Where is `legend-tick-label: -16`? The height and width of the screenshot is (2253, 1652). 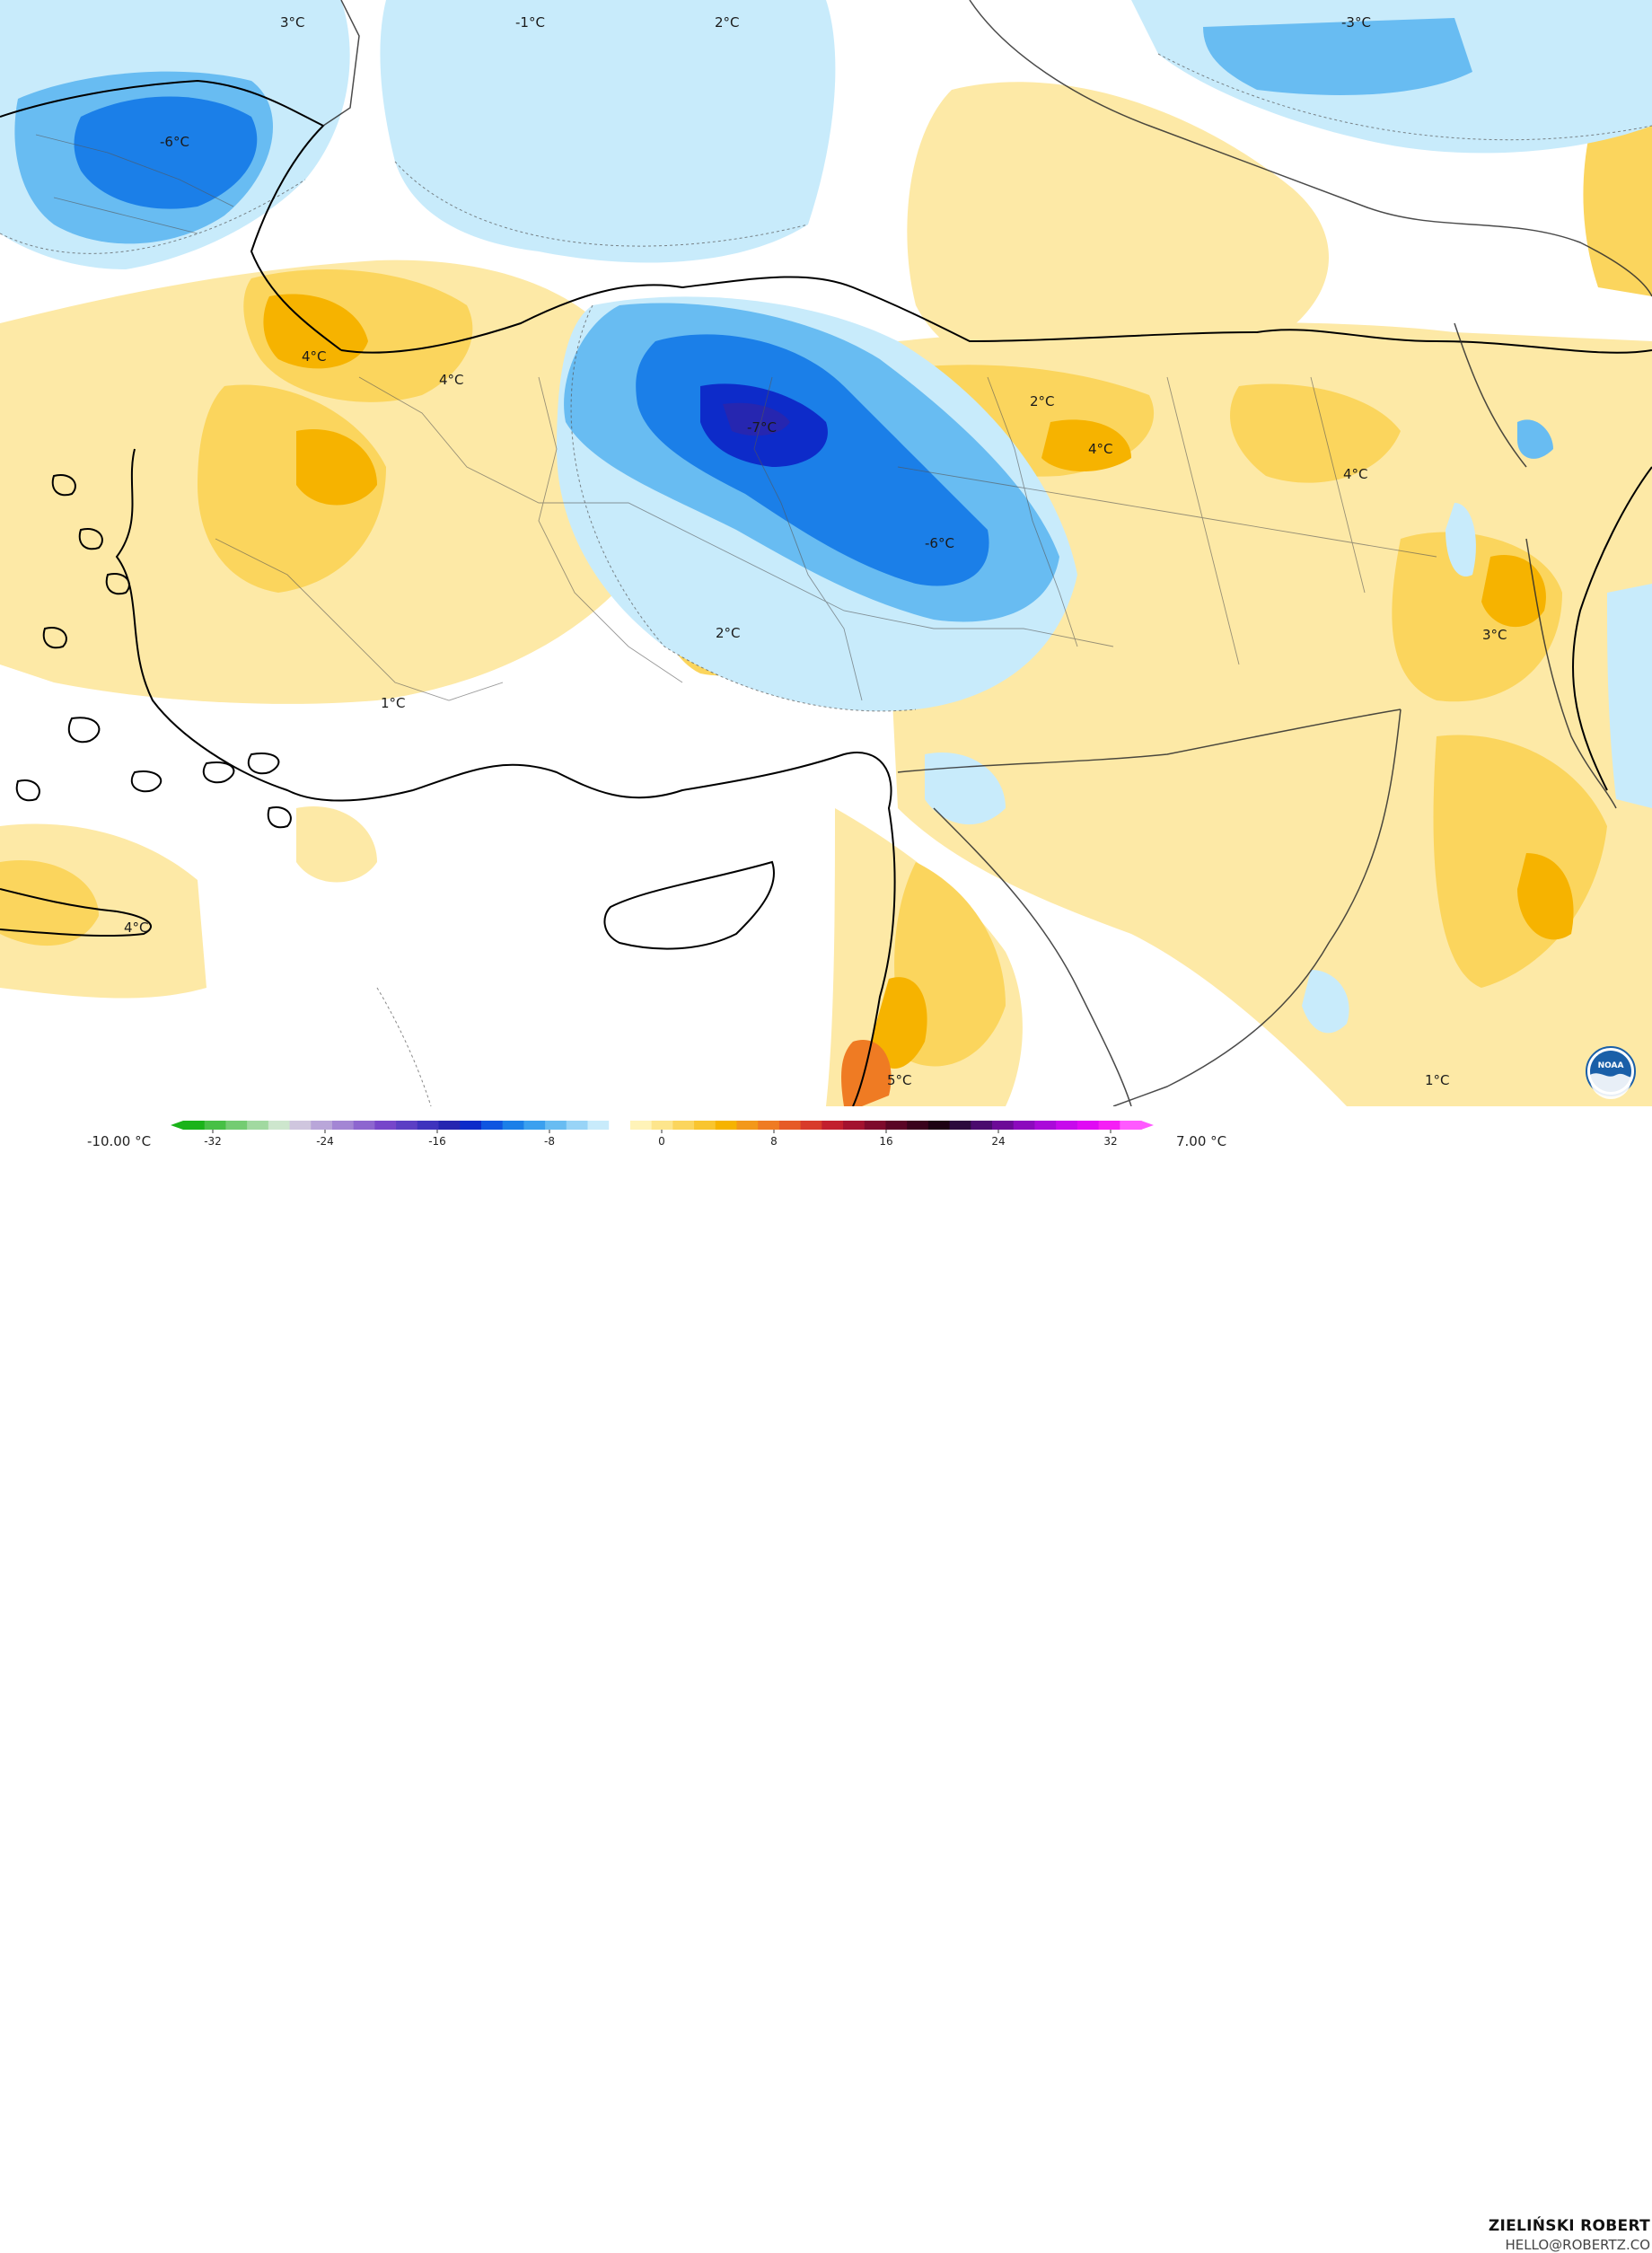 legend-tick-label: -16 is located at coordinates (437, 1141).